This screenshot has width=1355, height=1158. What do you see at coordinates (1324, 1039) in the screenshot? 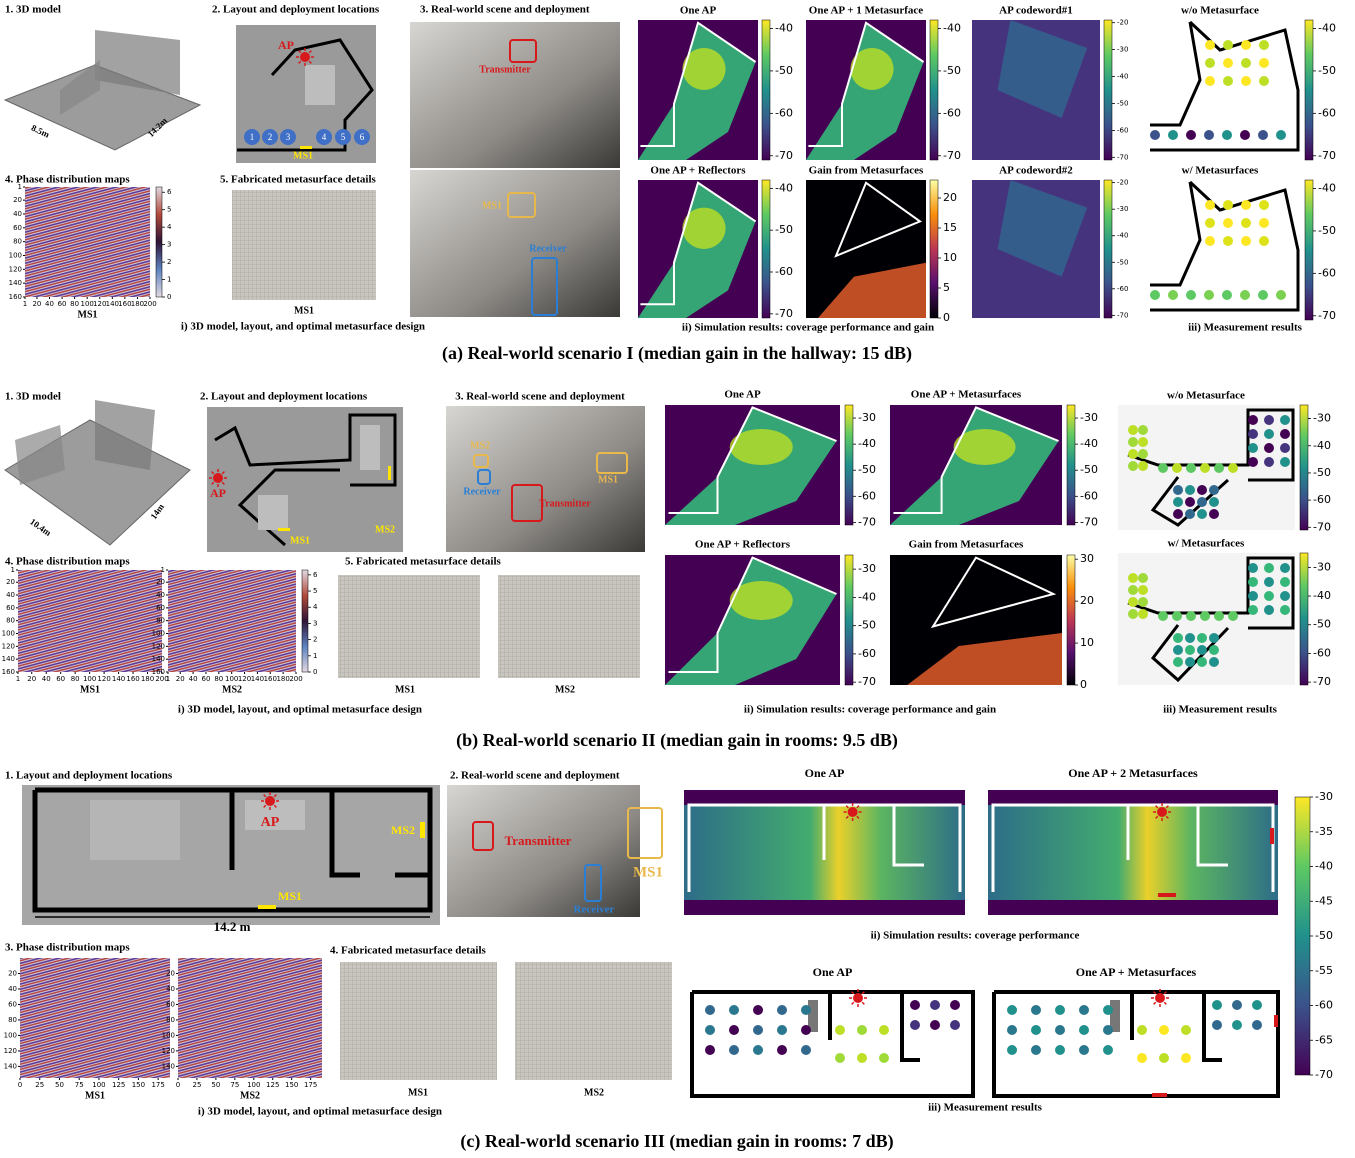
I see `colorbar-tick-label: -65` at bounding box center [1324, 1039].